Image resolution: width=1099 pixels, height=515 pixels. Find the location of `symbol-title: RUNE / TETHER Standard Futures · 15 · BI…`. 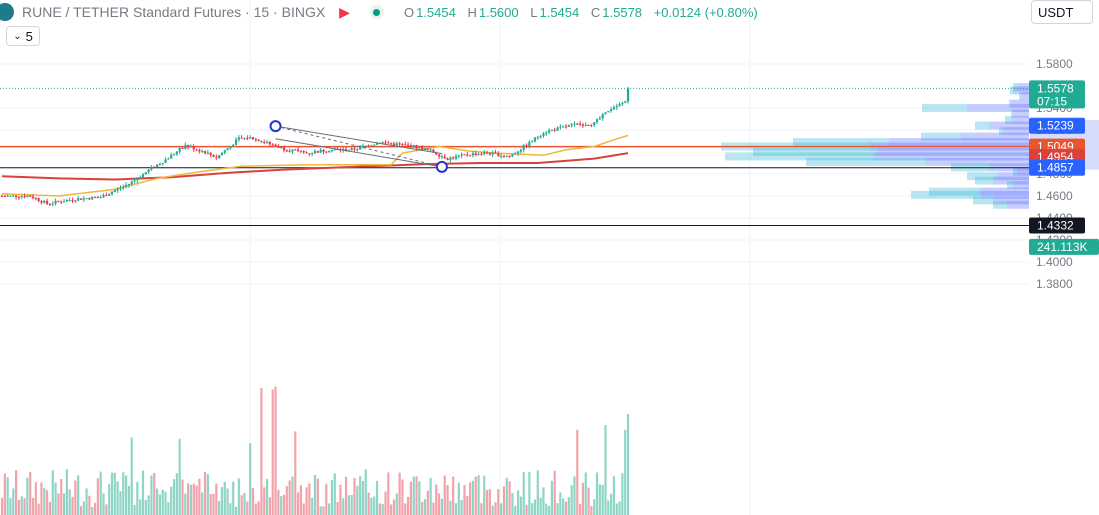

symbol-title: RUNE / TETHER Standard Futures · 15 · BI… is located at coordinates (174, 12).